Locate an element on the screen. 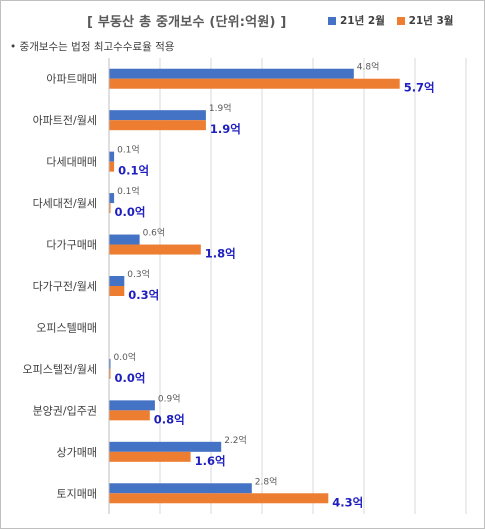 The width and height of the screenshot is (485, 529). chart-note: • 중개보수는 법정 최고수수료율 적용 is located at coordinates (92, 47).